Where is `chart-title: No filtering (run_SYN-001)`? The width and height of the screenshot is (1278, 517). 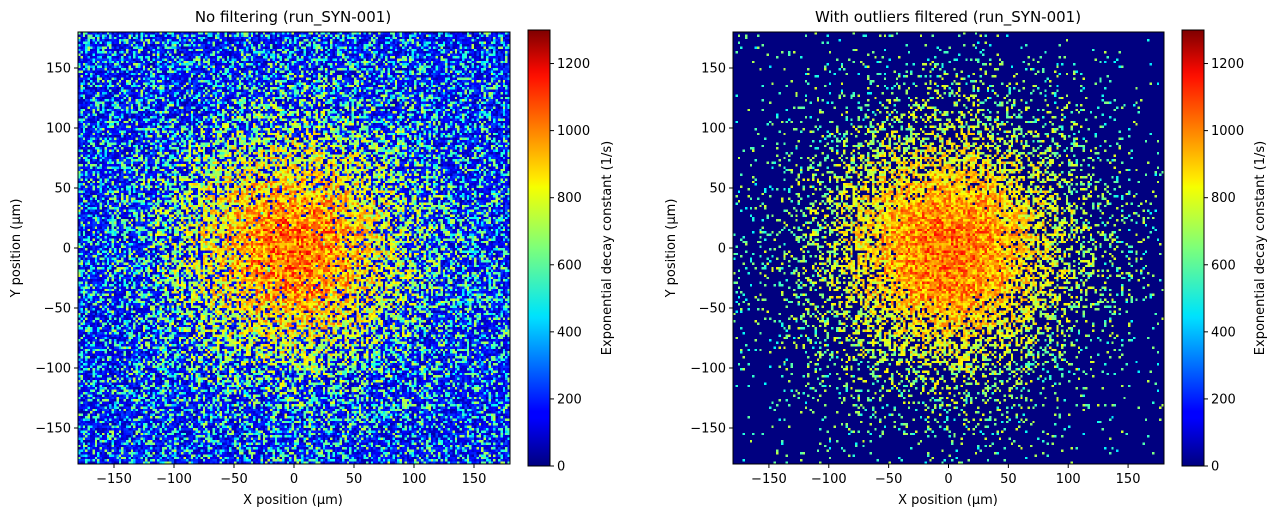
chart-title: No filtering (run_SYN-001) is located at coordinates (293, 17).